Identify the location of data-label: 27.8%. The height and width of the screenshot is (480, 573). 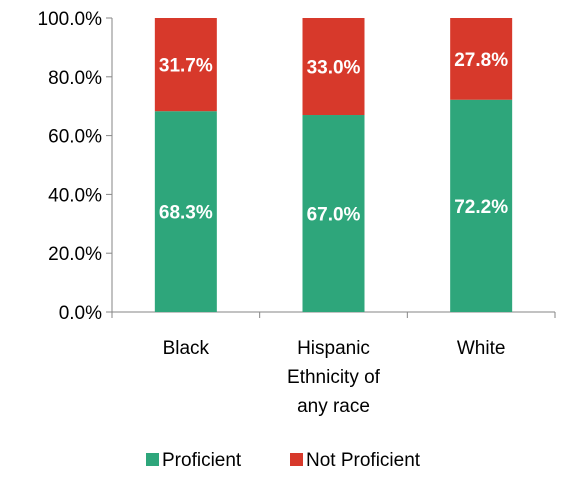
(481, 60).